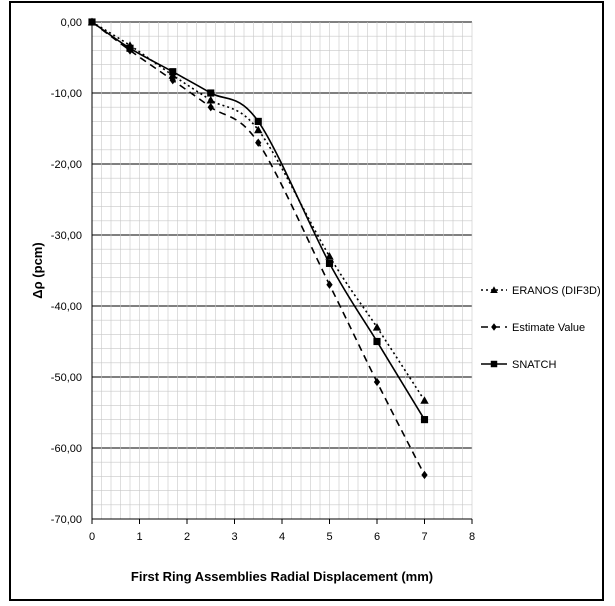 Image resolution: width=615 pixels, height=606 pixels. Describe the element at coordinates (37, 270) in the screenshot. I see `y-axis-title: Δρ (pcm)` at that location.